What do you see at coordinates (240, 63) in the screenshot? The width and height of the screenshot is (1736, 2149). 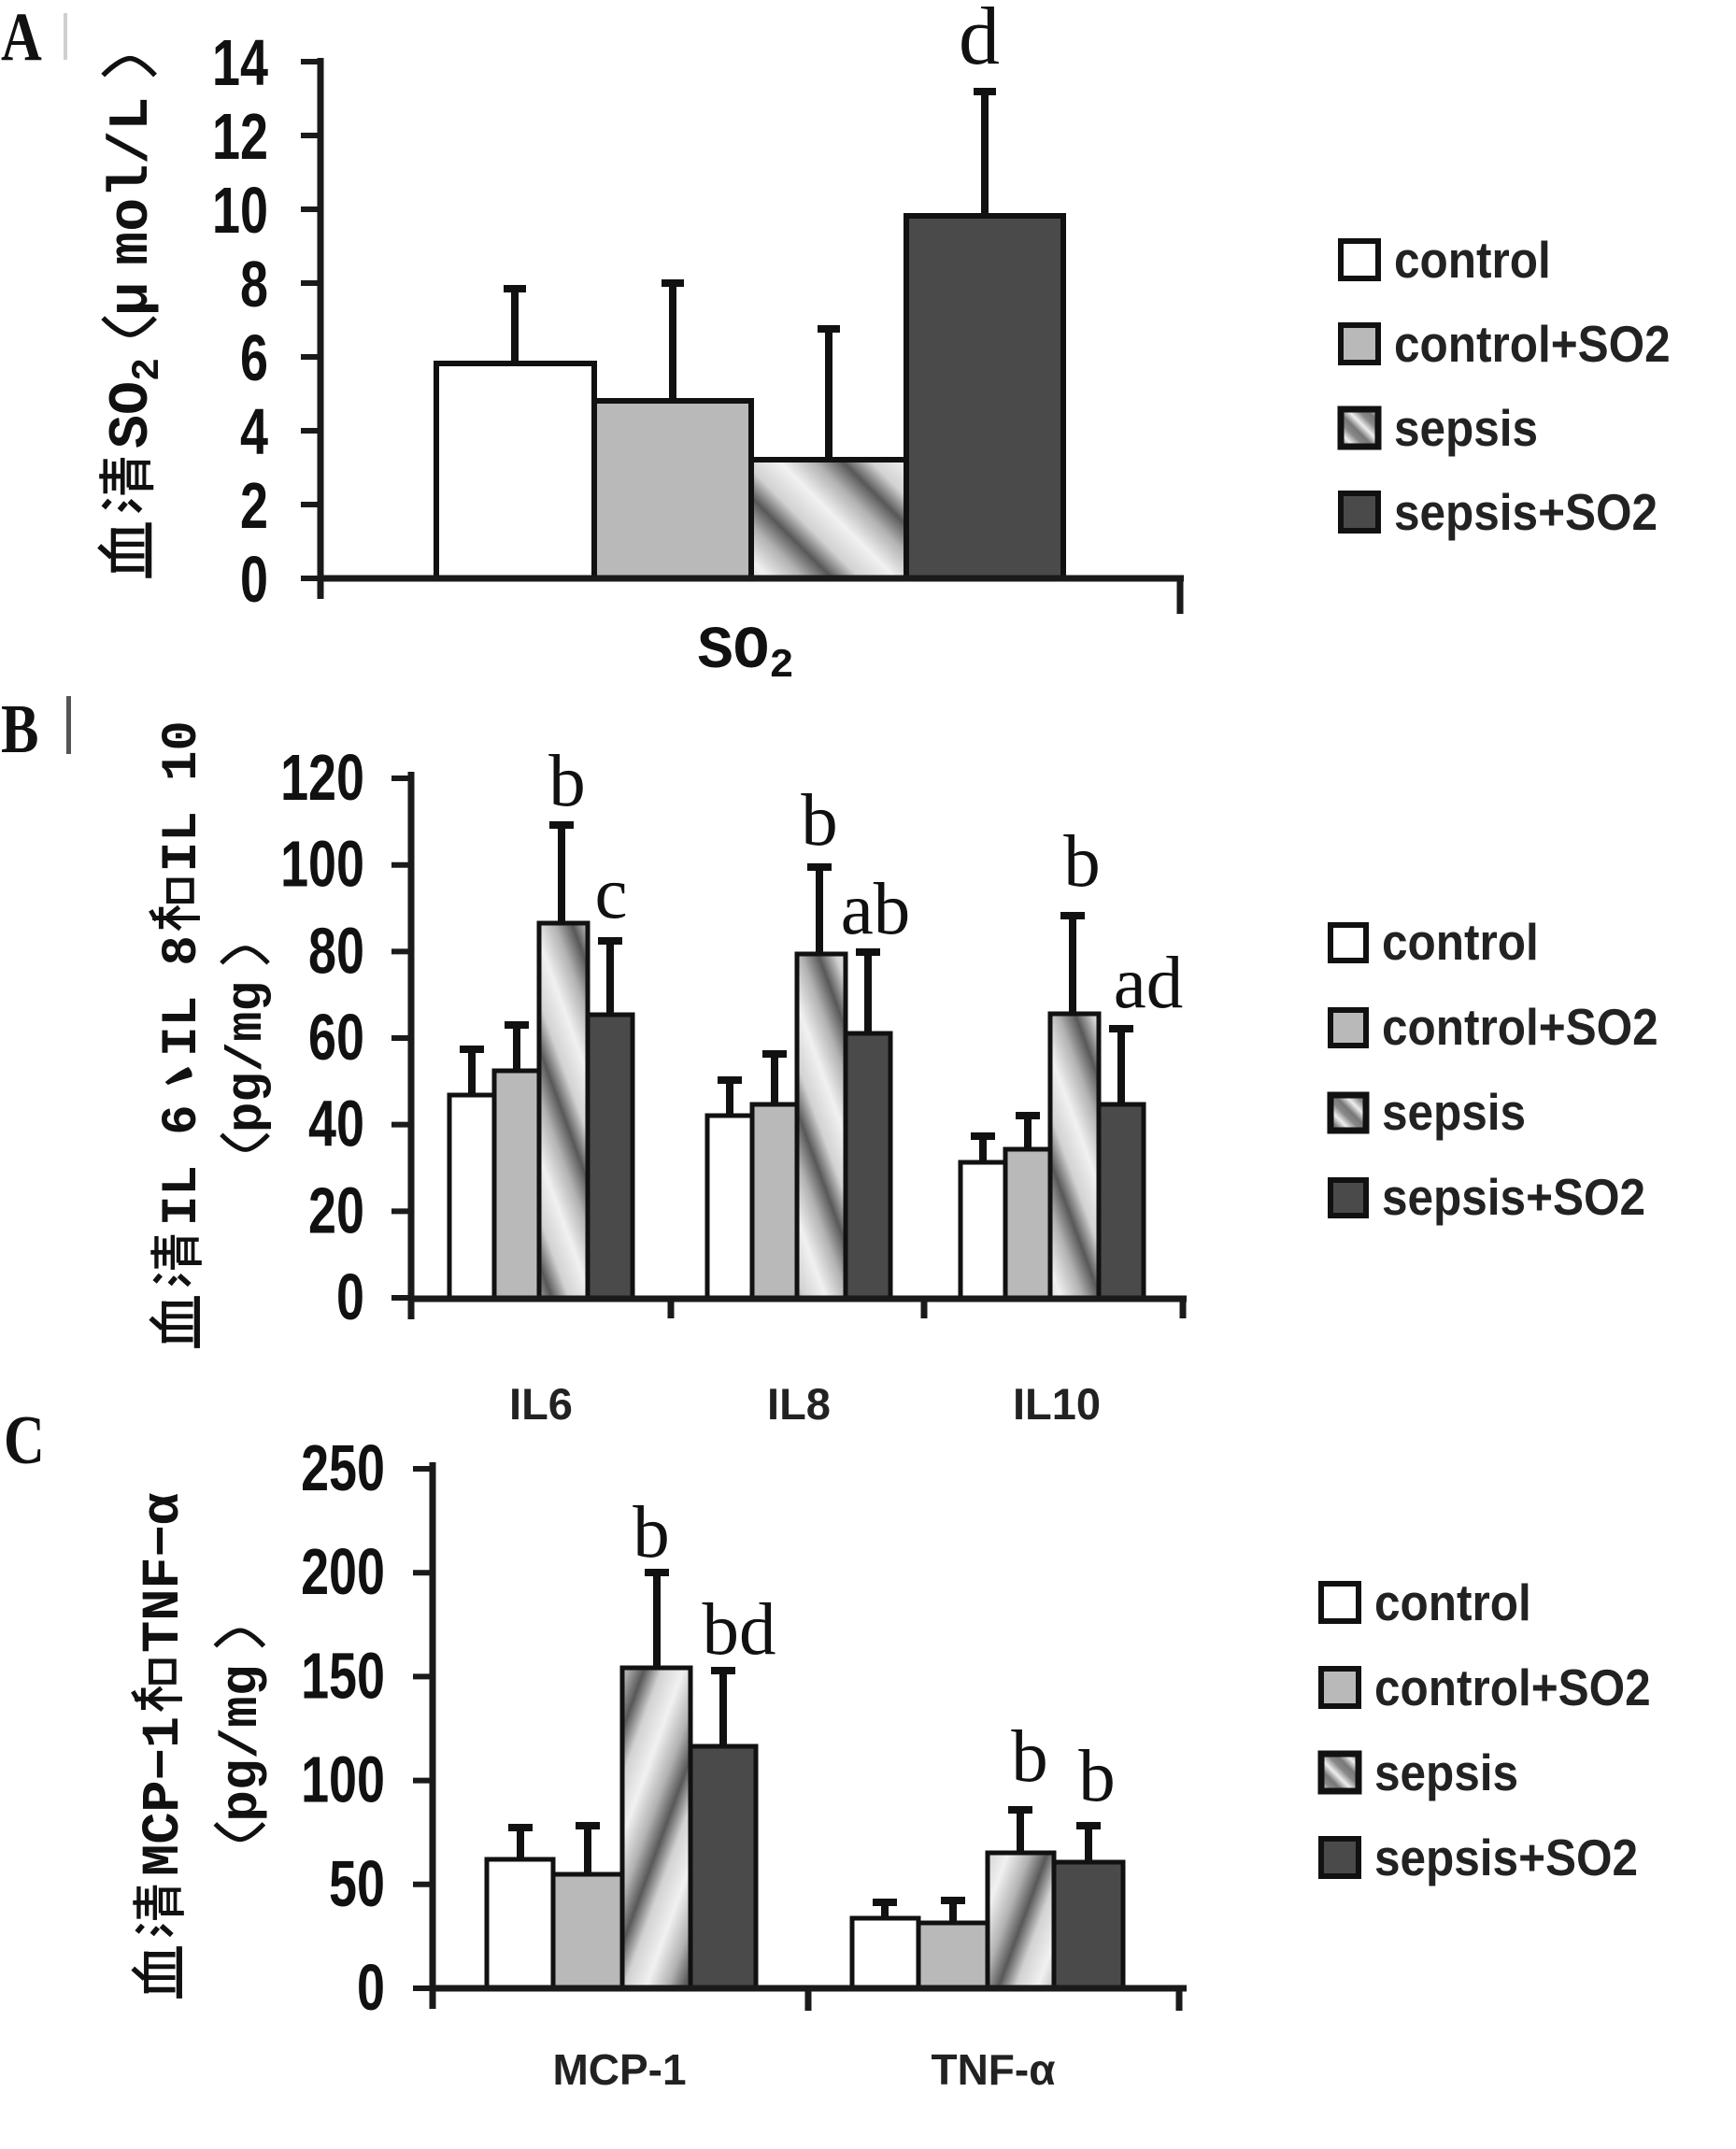 I see `svg-text: 14` at bounding box center [240, 63].